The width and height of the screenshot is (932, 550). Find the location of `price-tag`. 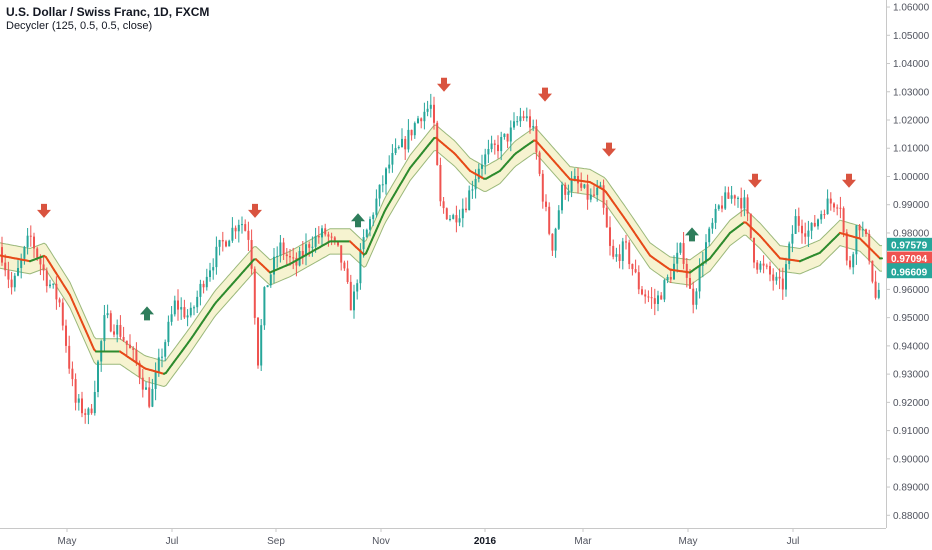

price-tag is located at coordinates (909, 272).